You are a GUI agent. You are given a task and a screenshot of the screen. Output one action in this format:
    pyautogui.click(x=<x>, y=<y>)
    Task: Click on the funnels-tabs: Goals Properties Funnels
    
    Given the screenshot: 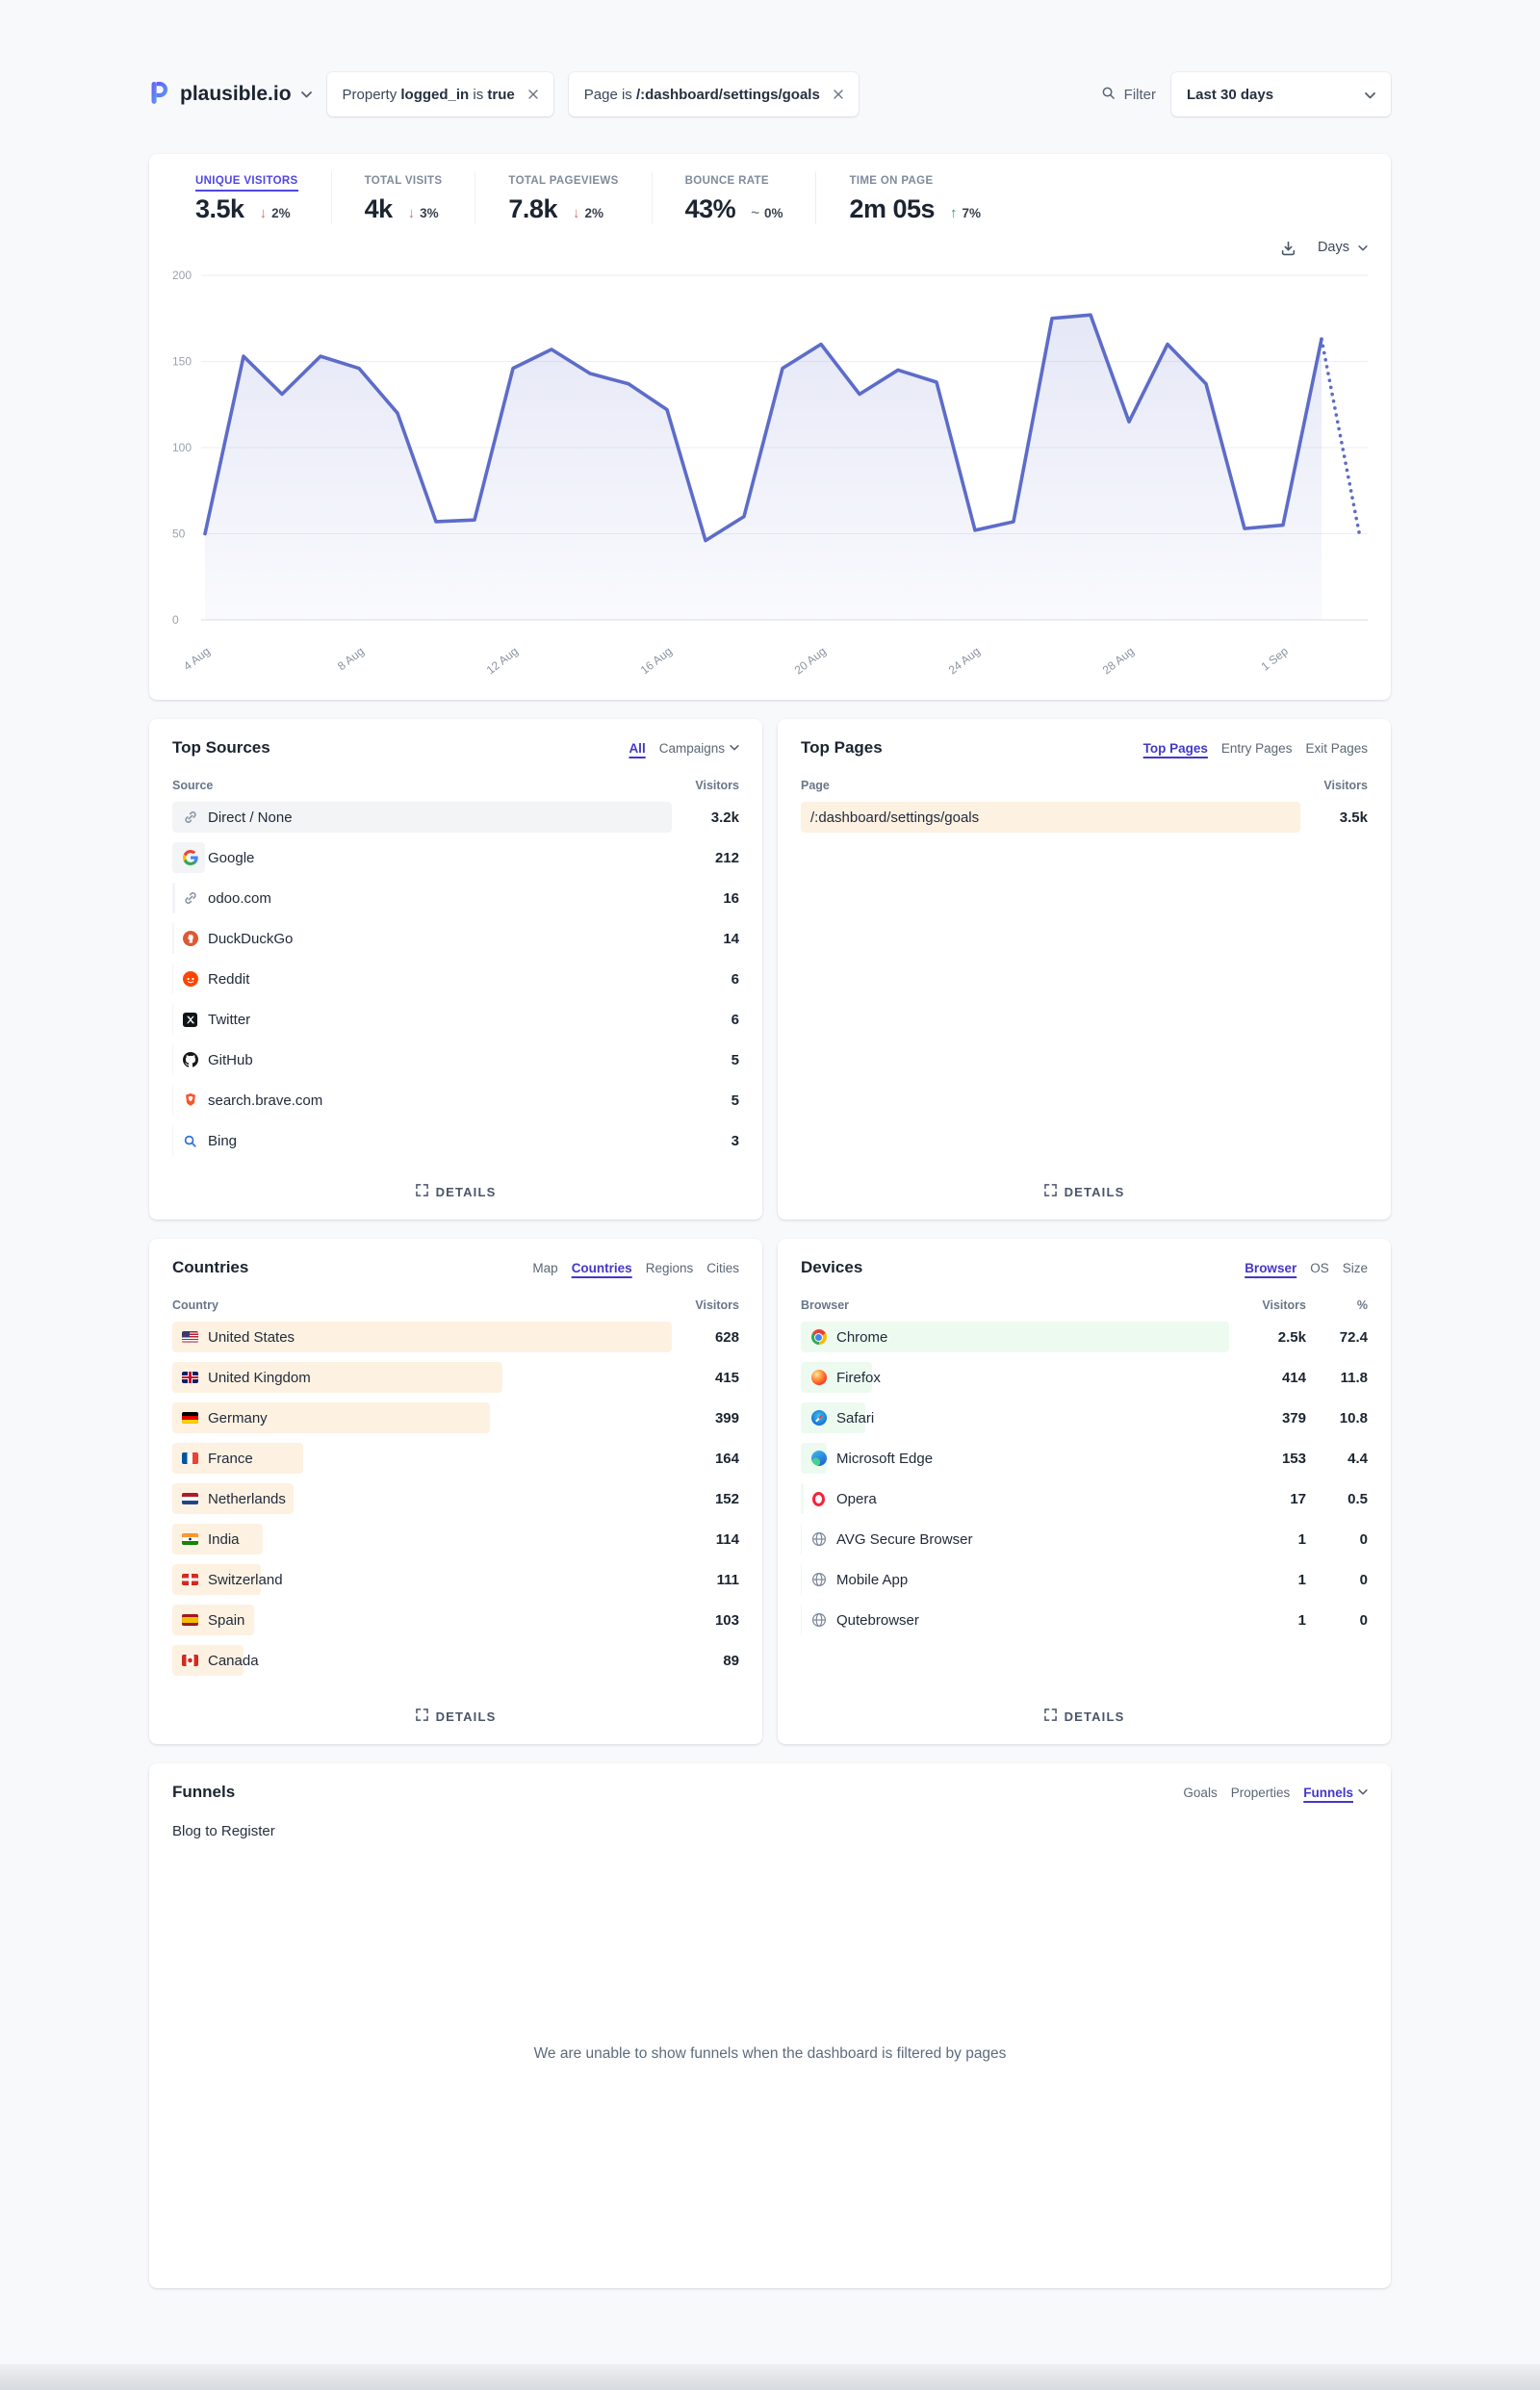 What is the action you would take?
    pyautogui.click(x=1275, y=1793)
    